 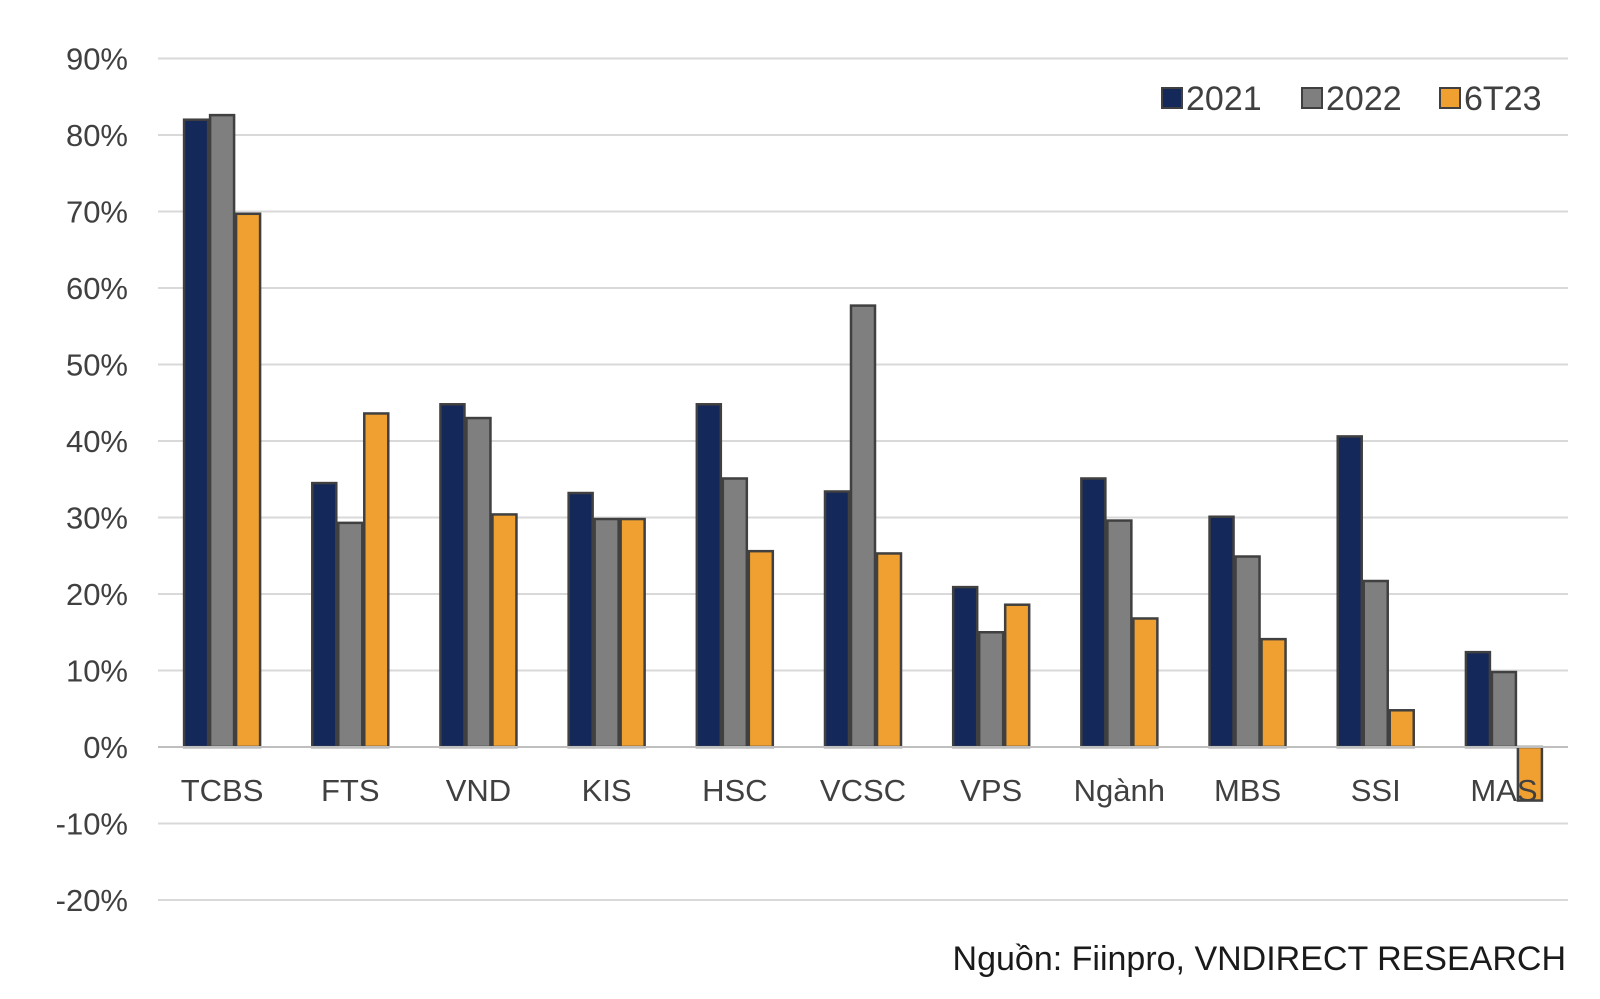 I want to click on x-tick-label: MAS, so click(x=1503, y=790).